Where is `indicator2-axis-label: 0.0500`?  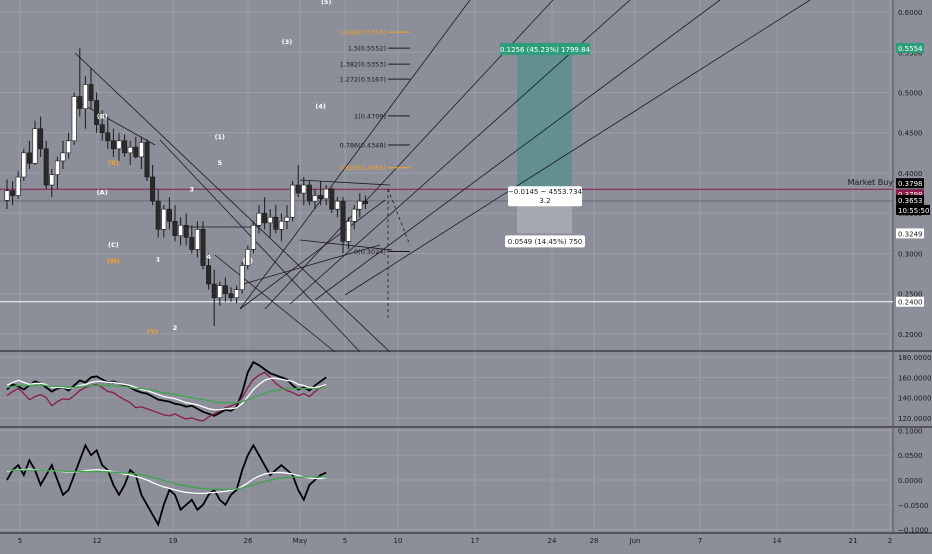 indicator2-axis-label: 0.0500 is located at coordinates (910, 456).